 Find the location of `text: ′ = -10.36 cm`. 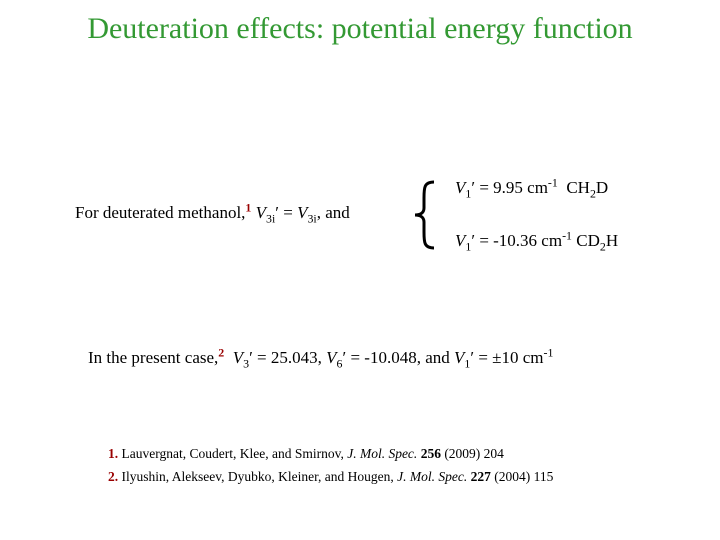

text: ′ = -10.36 cm is located at coordinates (517, 240).